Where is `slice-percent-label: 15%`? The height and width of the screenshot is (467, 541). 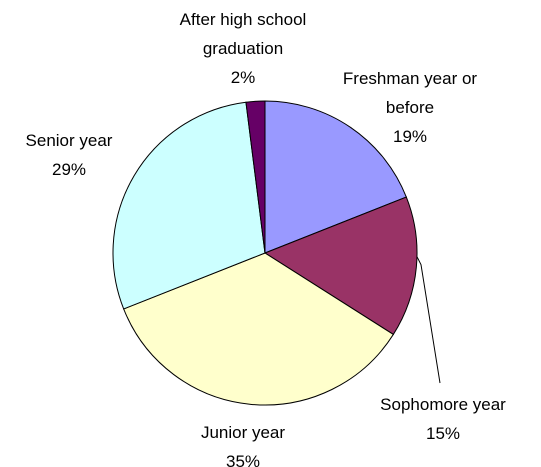
slice-percent-label: 15% is located at coordinates (443, 433).